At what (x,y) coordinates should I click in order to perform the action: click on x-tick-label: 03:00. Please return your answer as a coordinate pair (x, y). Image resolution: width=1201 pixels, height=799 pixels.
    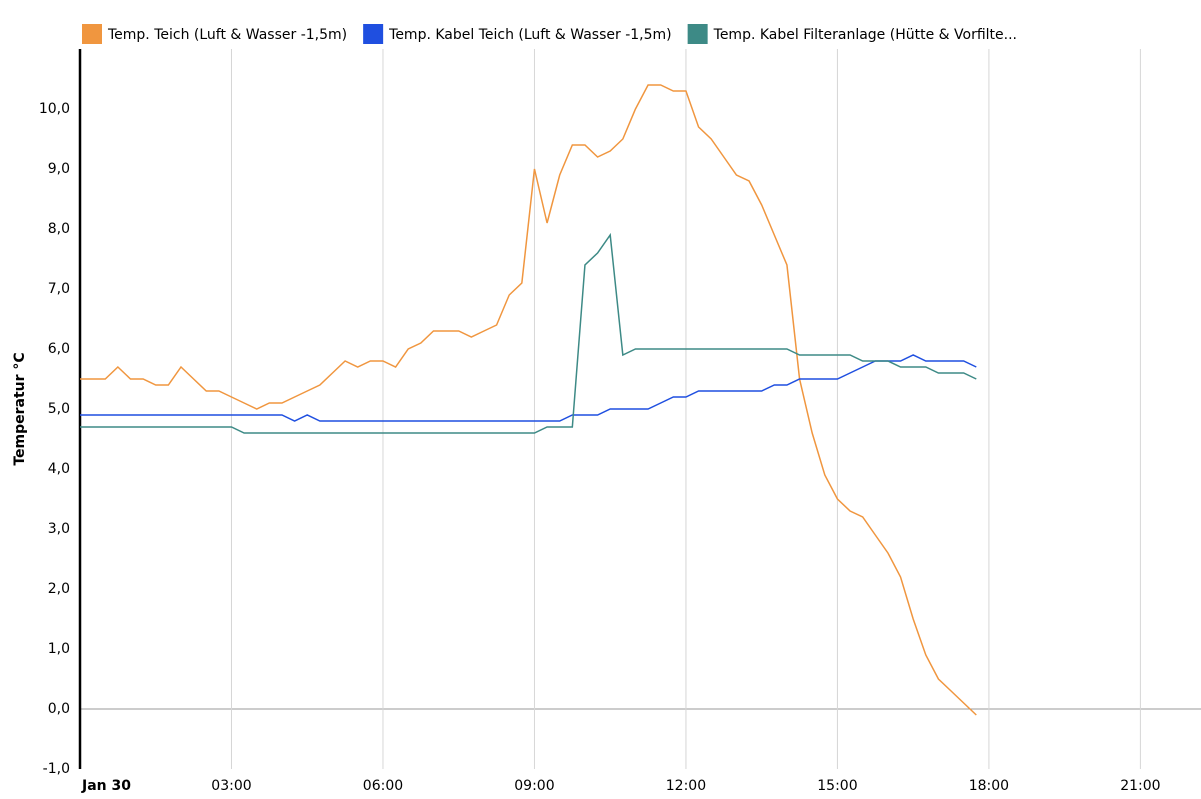
    Looking at the image, I should click on (231, 786).